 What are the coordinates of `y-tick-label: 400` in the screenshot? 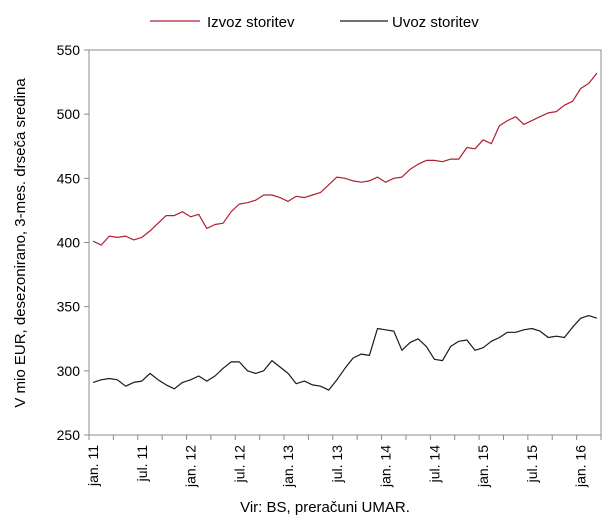 It's located at (69, 243).